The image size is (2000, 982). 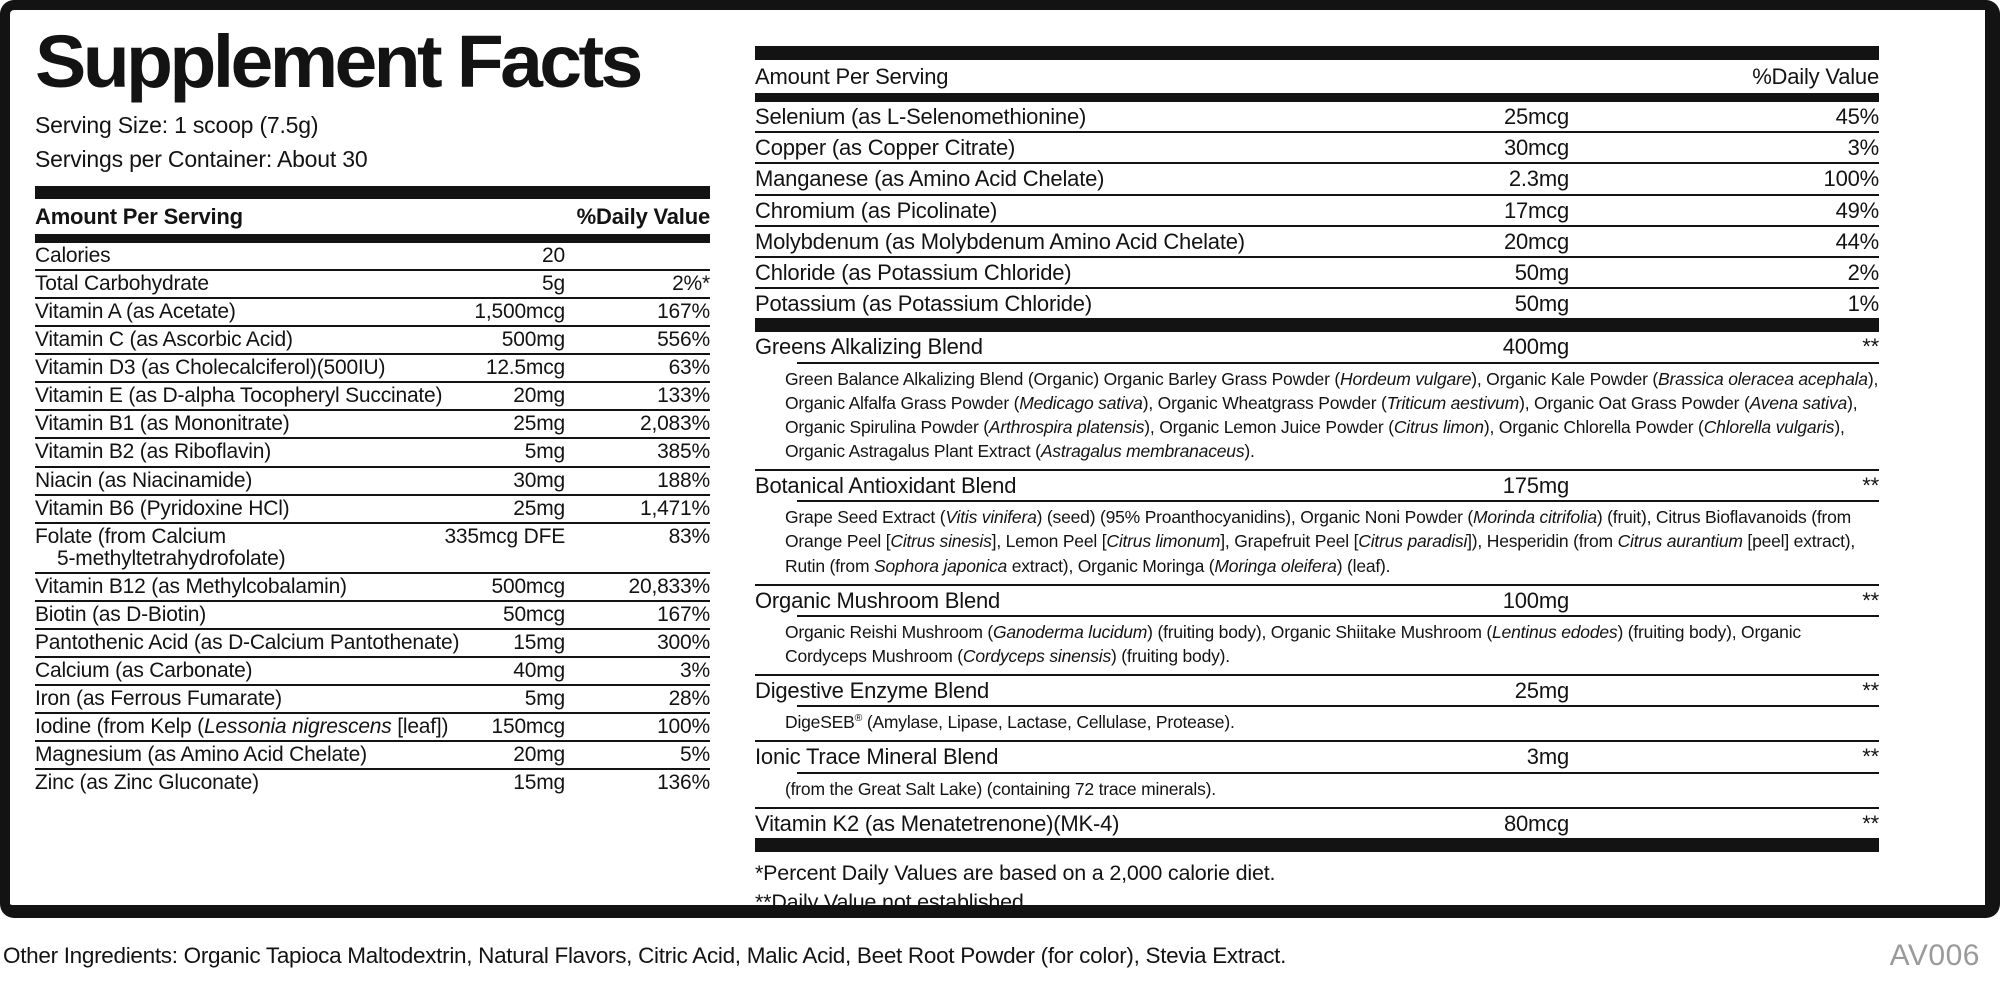 I want to click on nutrient-daily-value: 63%, so click(x=689, y=368).